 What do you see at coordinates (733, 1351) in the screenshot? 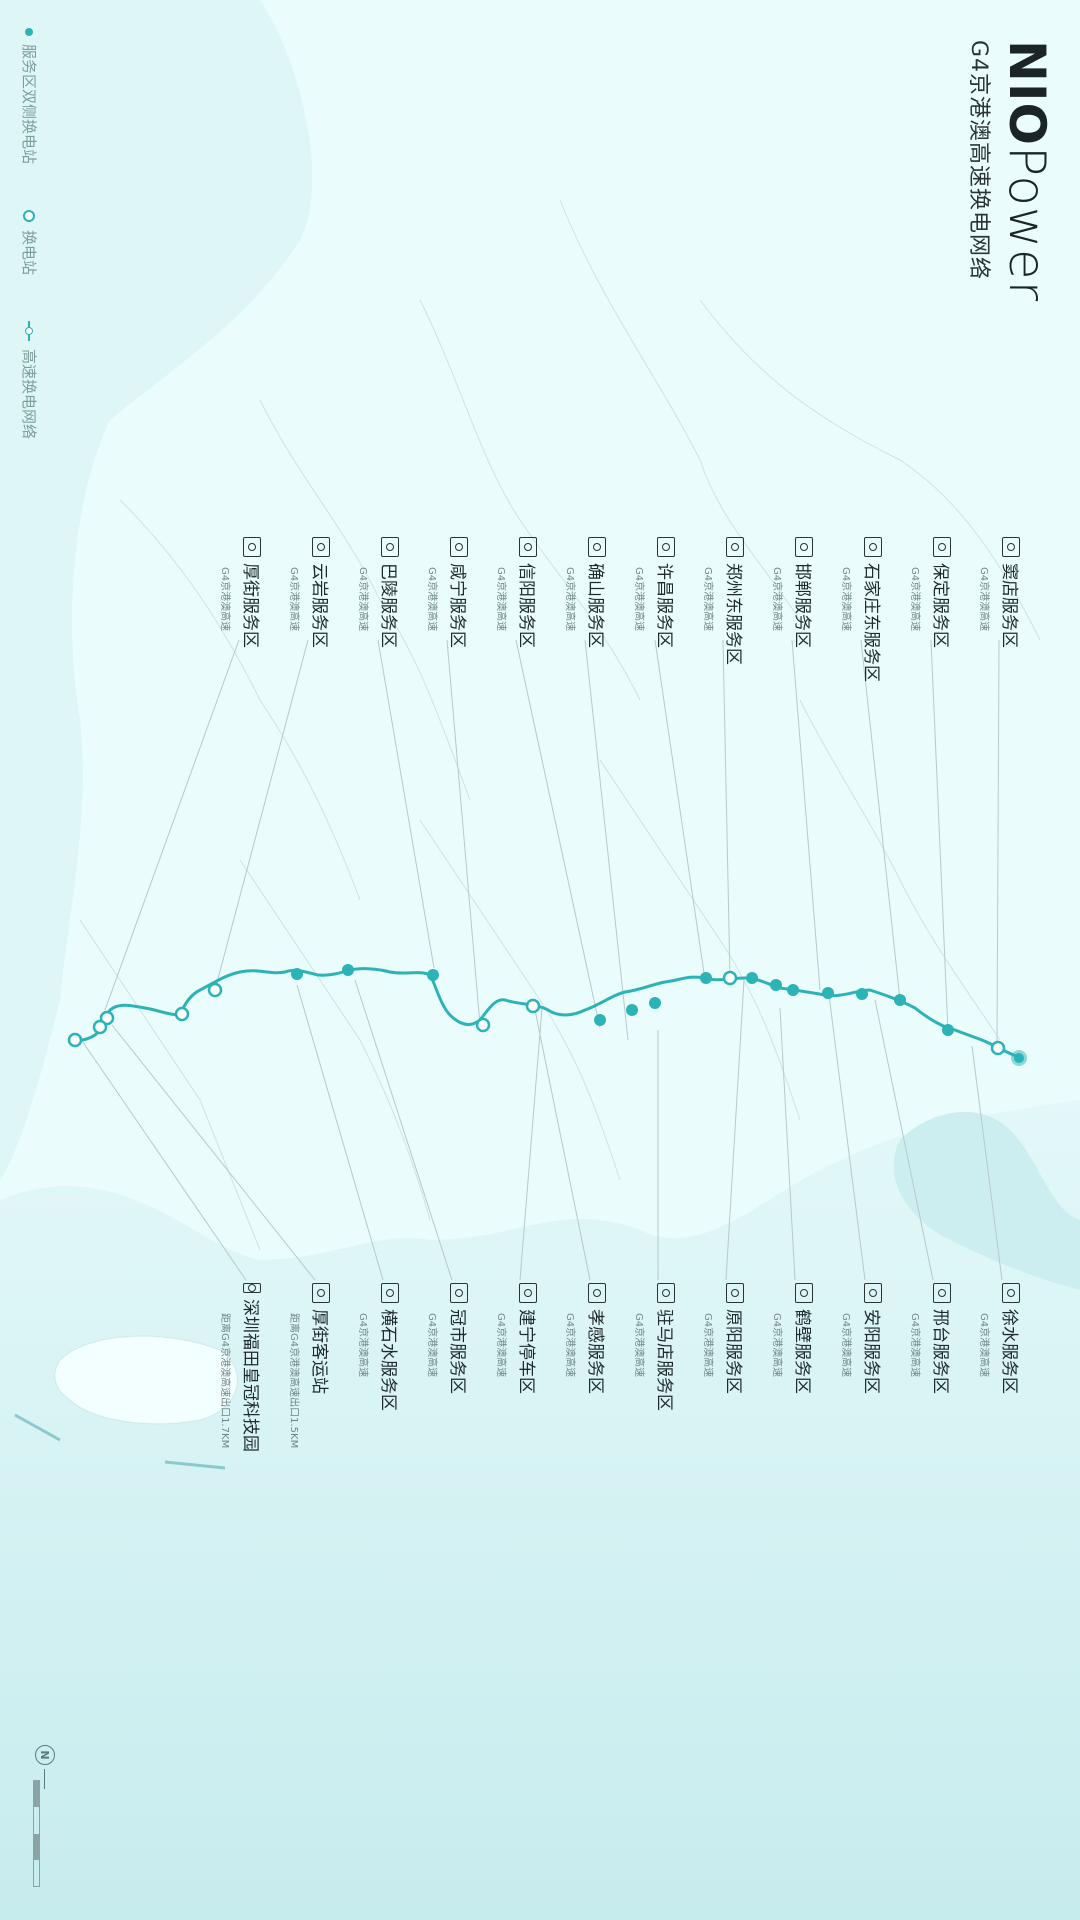
I see `station-name: 原阳服务区` at bounding box center [733, 1351].